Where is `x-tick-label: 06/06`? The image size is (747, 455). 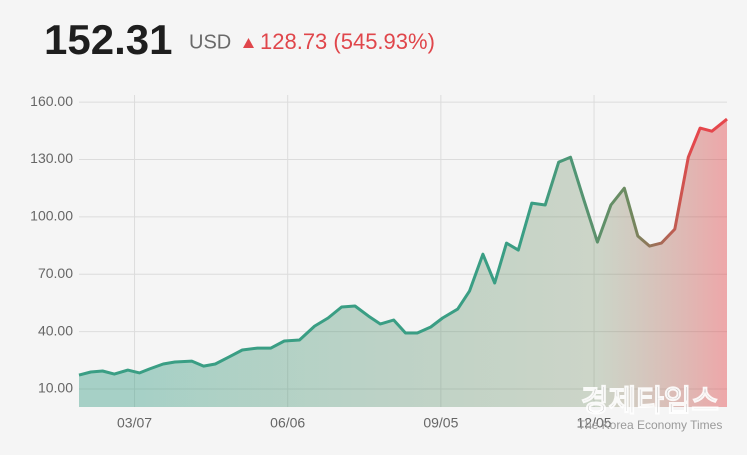 x-tick-label: 06/06 is located at coordinates (287, 423).